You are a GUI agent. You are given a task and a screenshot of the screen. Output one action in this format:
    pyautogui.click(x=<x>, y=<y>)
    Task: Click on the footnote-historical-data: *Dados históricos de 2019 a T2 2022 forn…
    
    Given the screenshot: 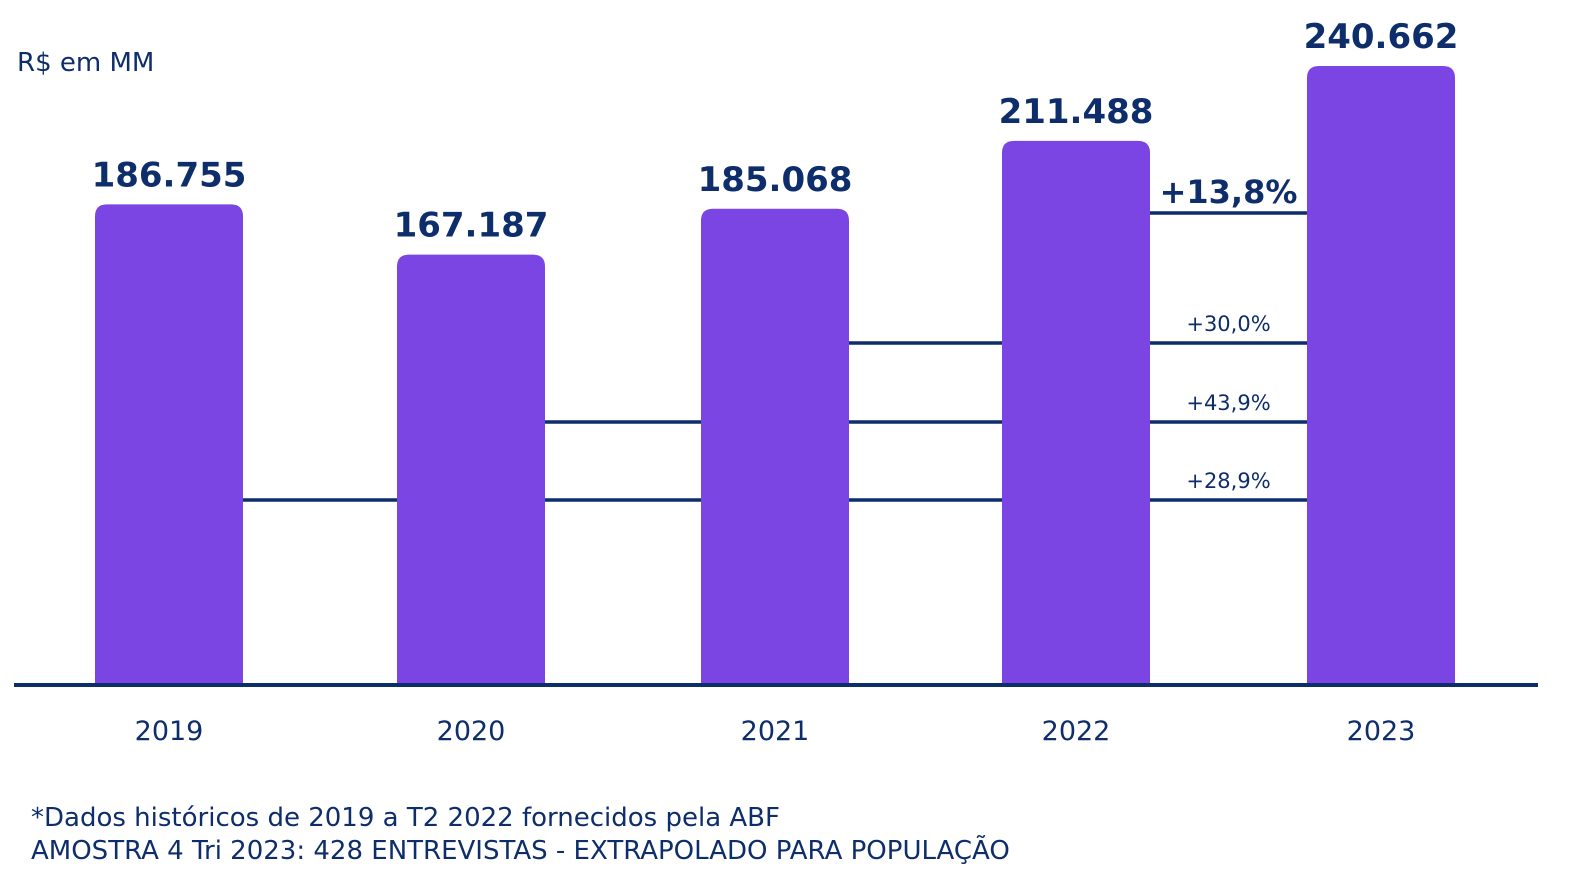 What is the action you would take?
    pyautogui.click(x=405, y=818)
    